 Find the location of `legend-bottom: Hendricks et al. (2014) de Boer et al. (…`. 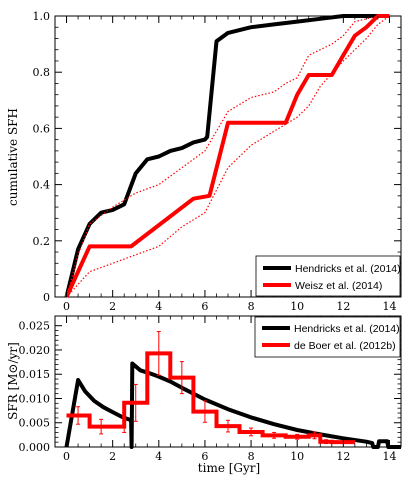

legend-bottom: Hendricks et al. (2014) de Boer et al. (… is located at coordinates (327, 337).